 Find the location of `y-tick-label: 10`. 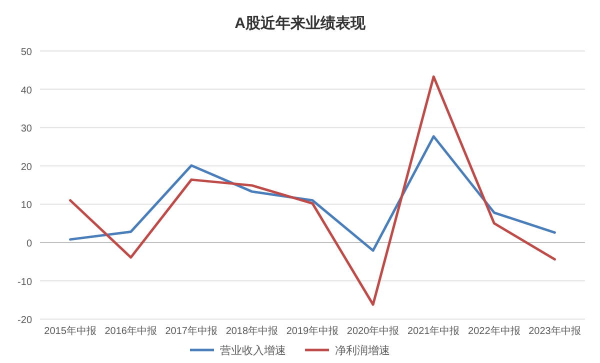

y-tick-label: 10 is located at coordinates (26, 206).